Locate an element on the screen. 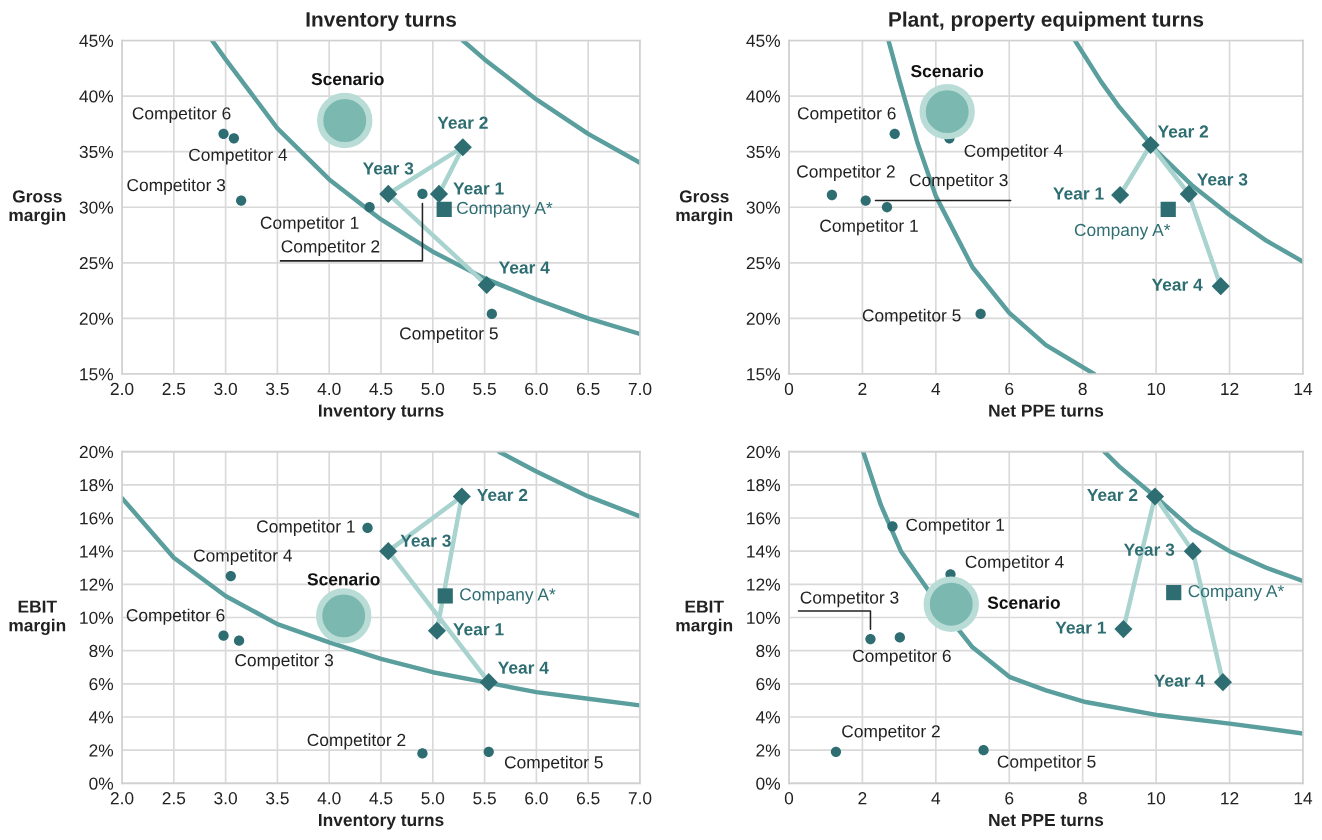  y-axis-title: Gross margin is located at coordinates (704, 207).